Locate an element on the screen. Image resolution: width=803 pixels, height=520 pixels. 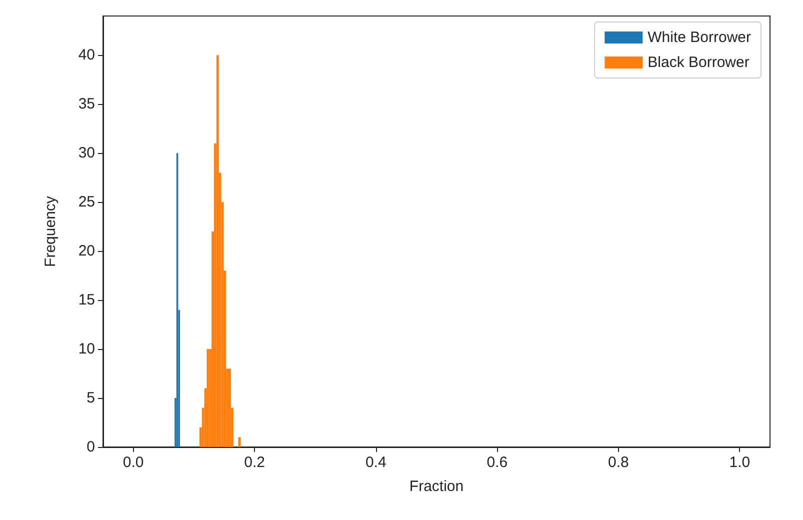
y-tick-label: 30 is located at coordinates (86, 153).